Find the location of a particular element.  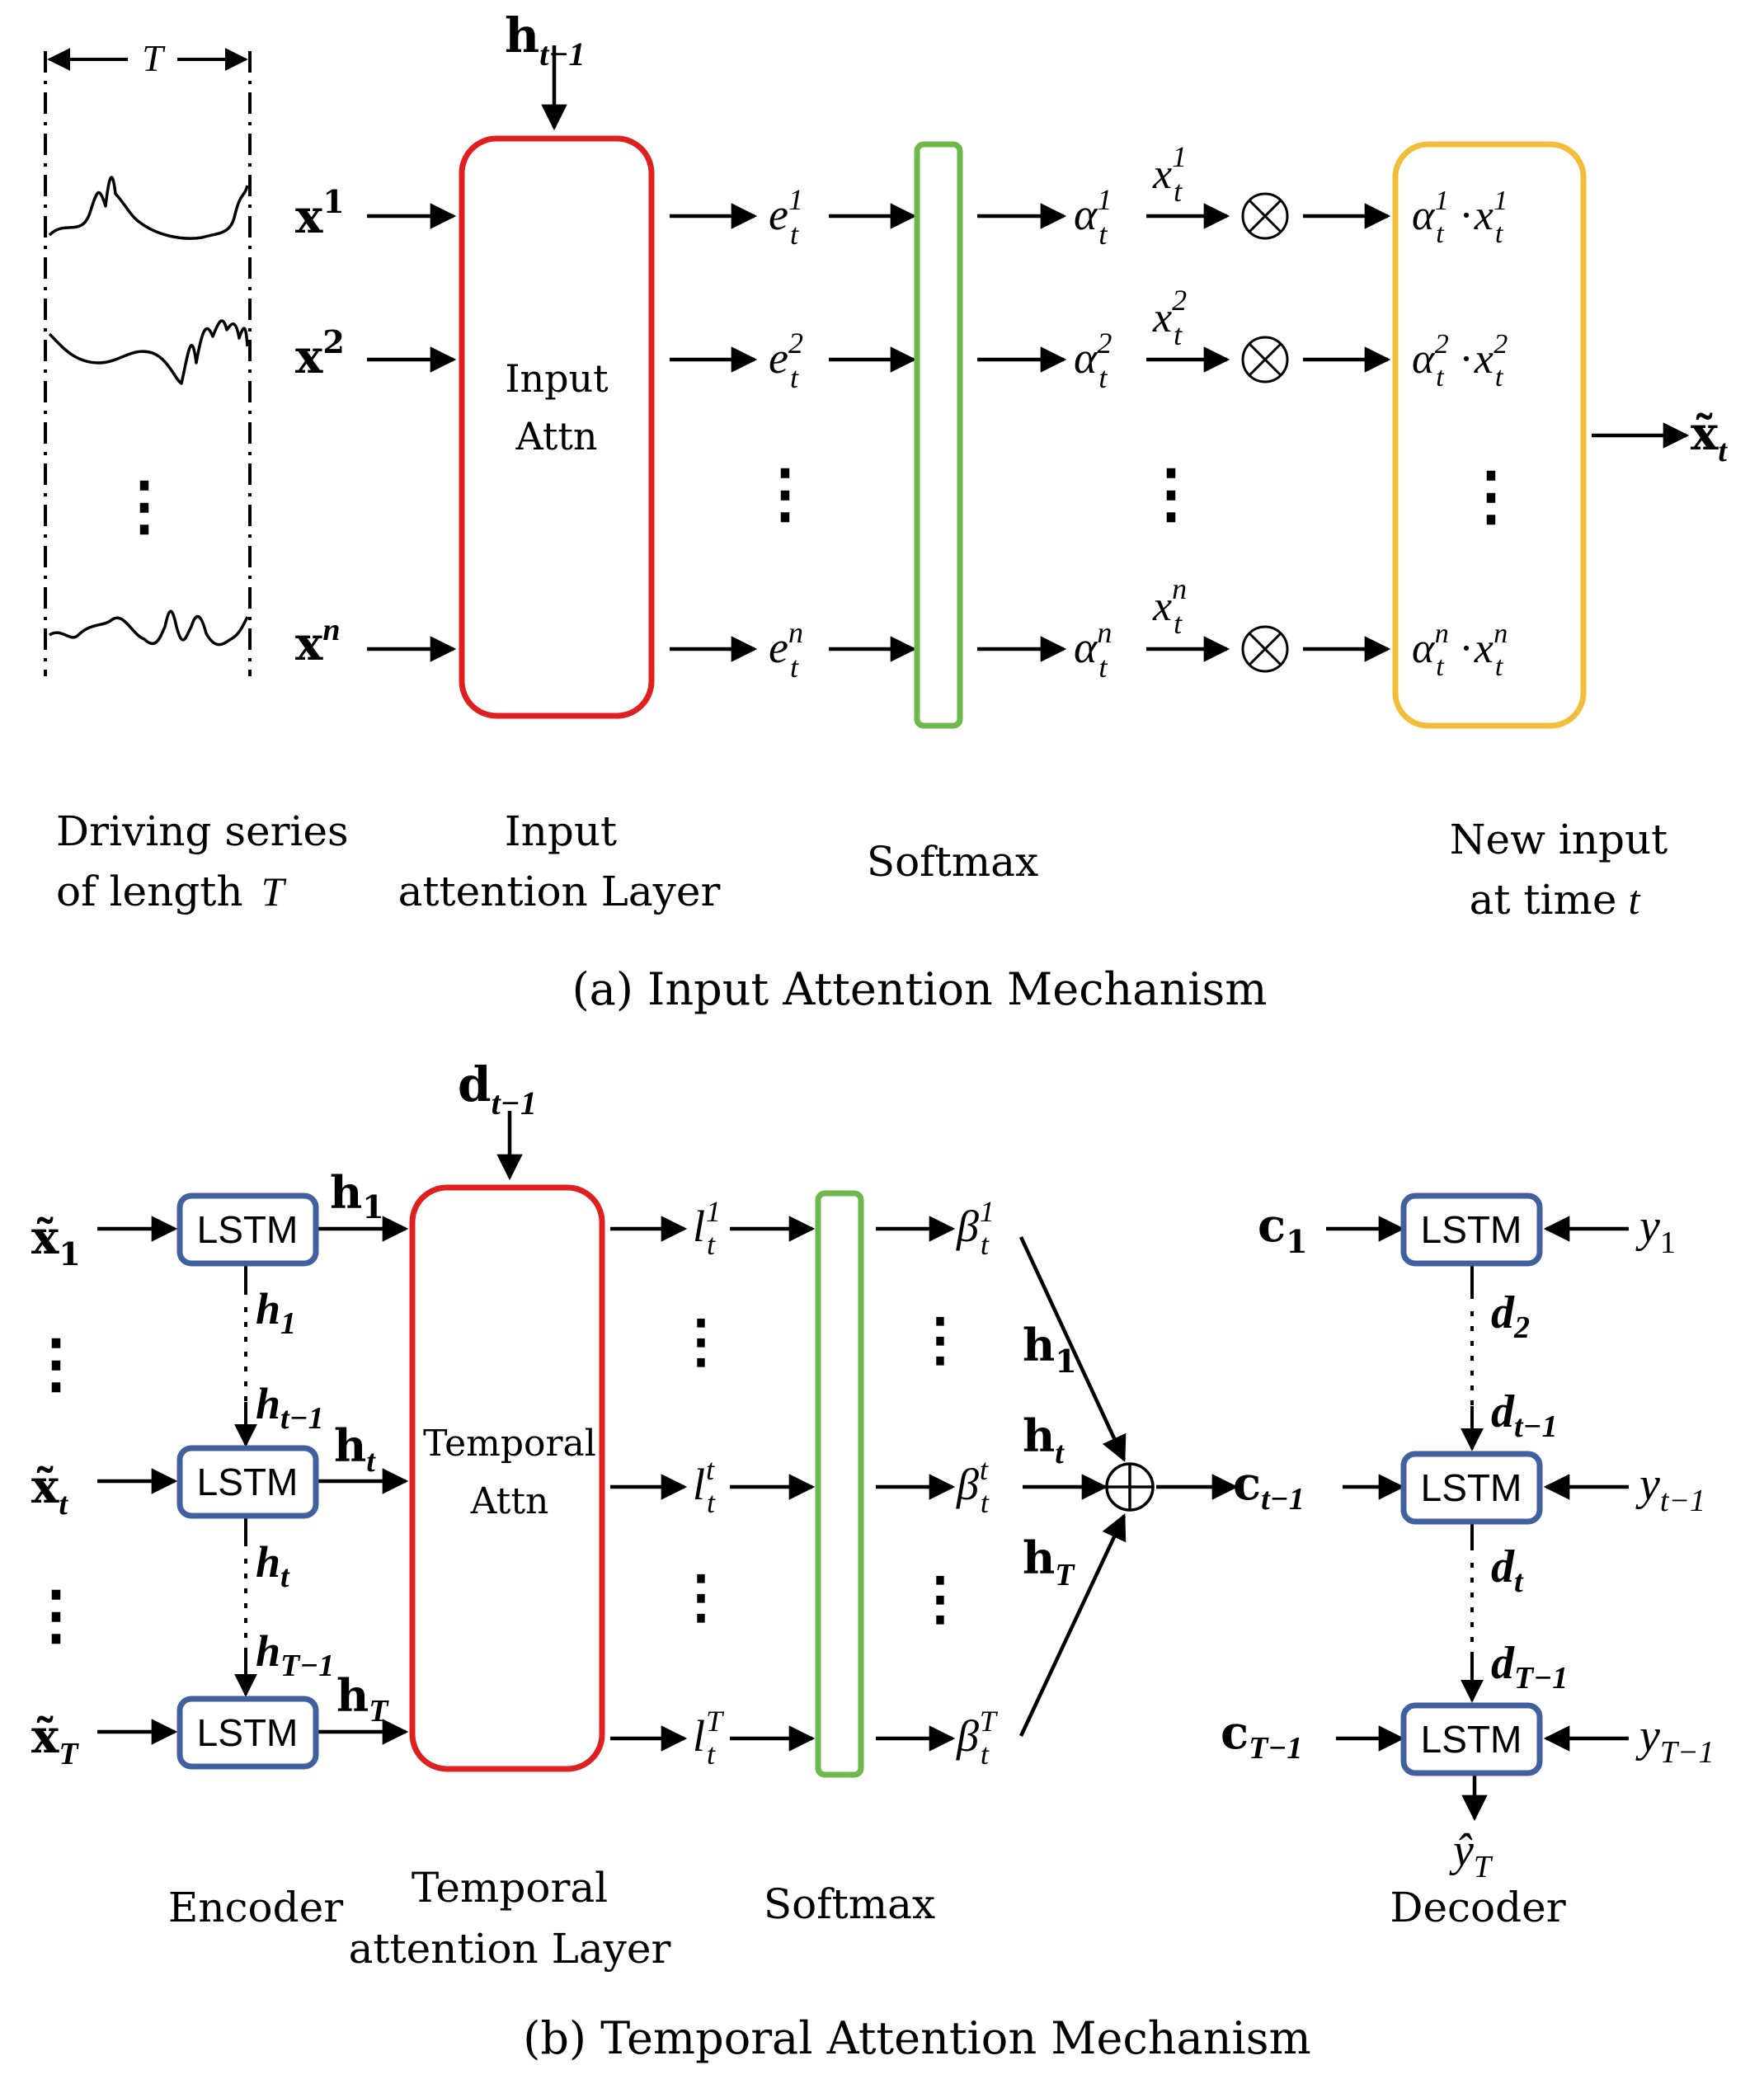

beta-arrows is located at coordinates (916, 1484).